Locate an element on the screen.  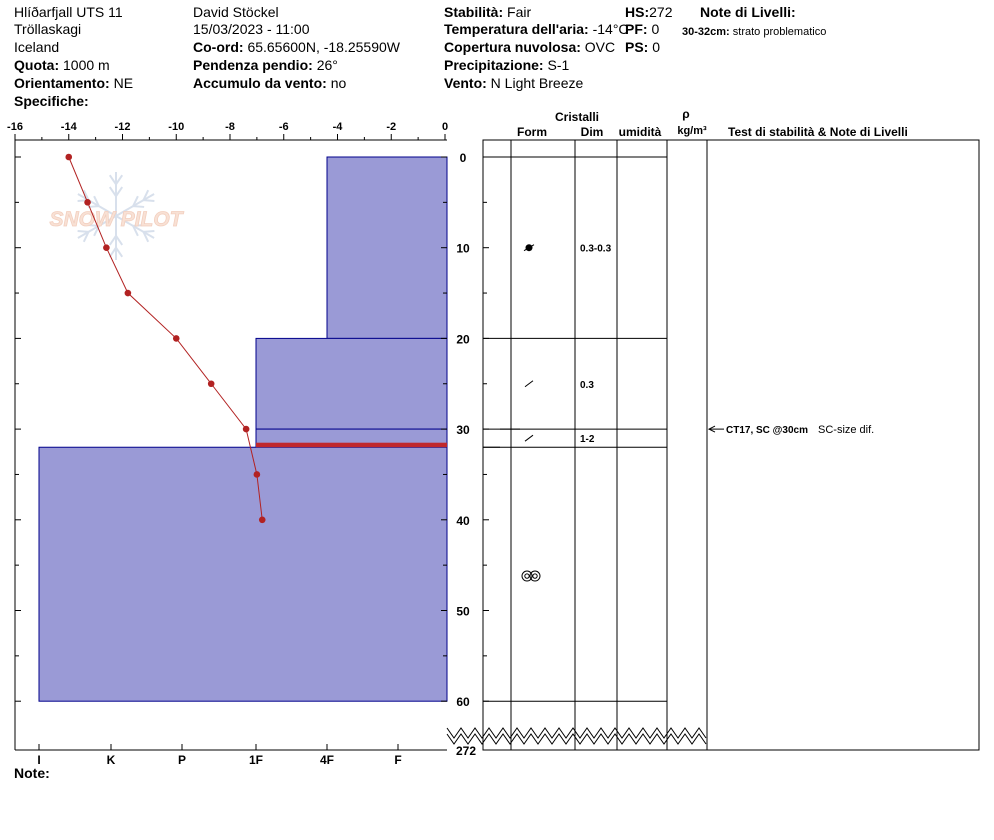
col-density-unit: kg/m³ is located at coordinates (692, 131).